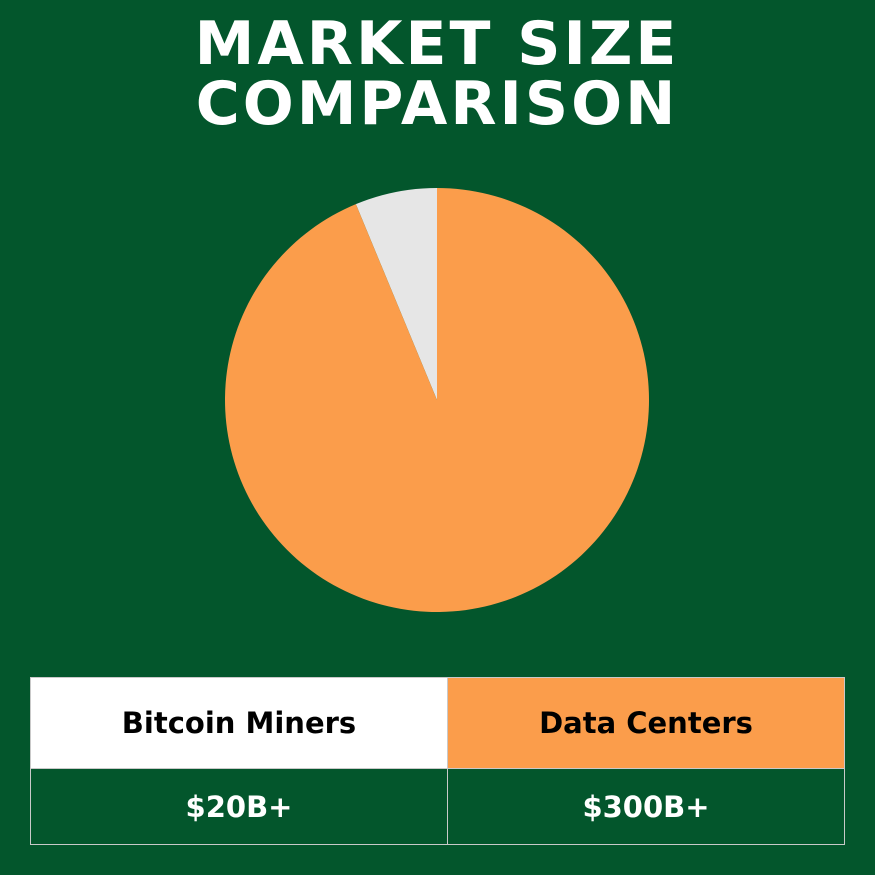  I want to click on legend-value-row: $20B+ $300B+, so click(437, 806).